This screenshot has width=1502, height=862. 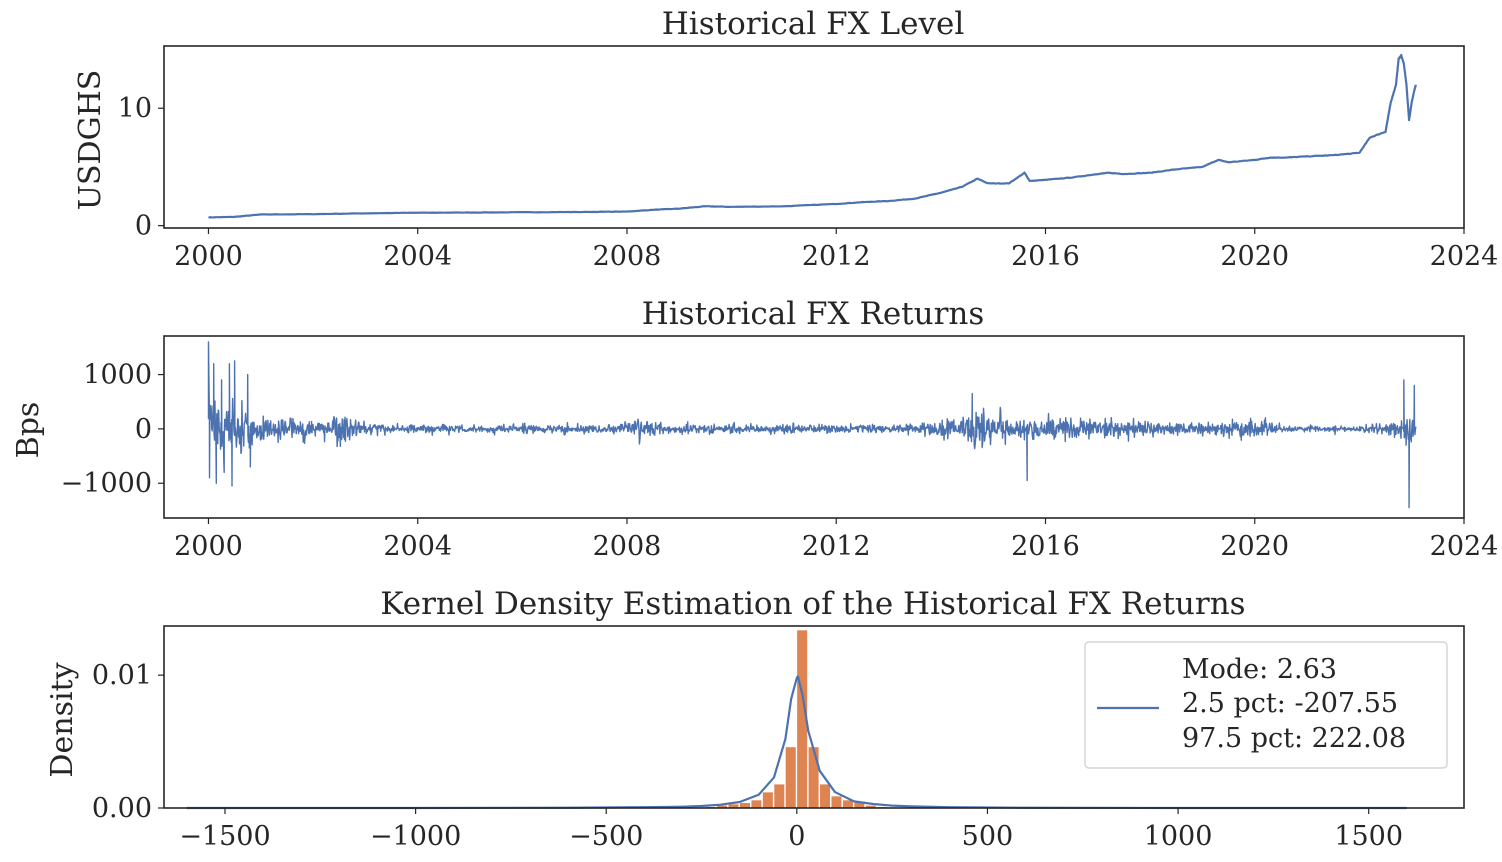 I want to click on x-tick-label-fx-level: 2000, so click(x=208, y=256).